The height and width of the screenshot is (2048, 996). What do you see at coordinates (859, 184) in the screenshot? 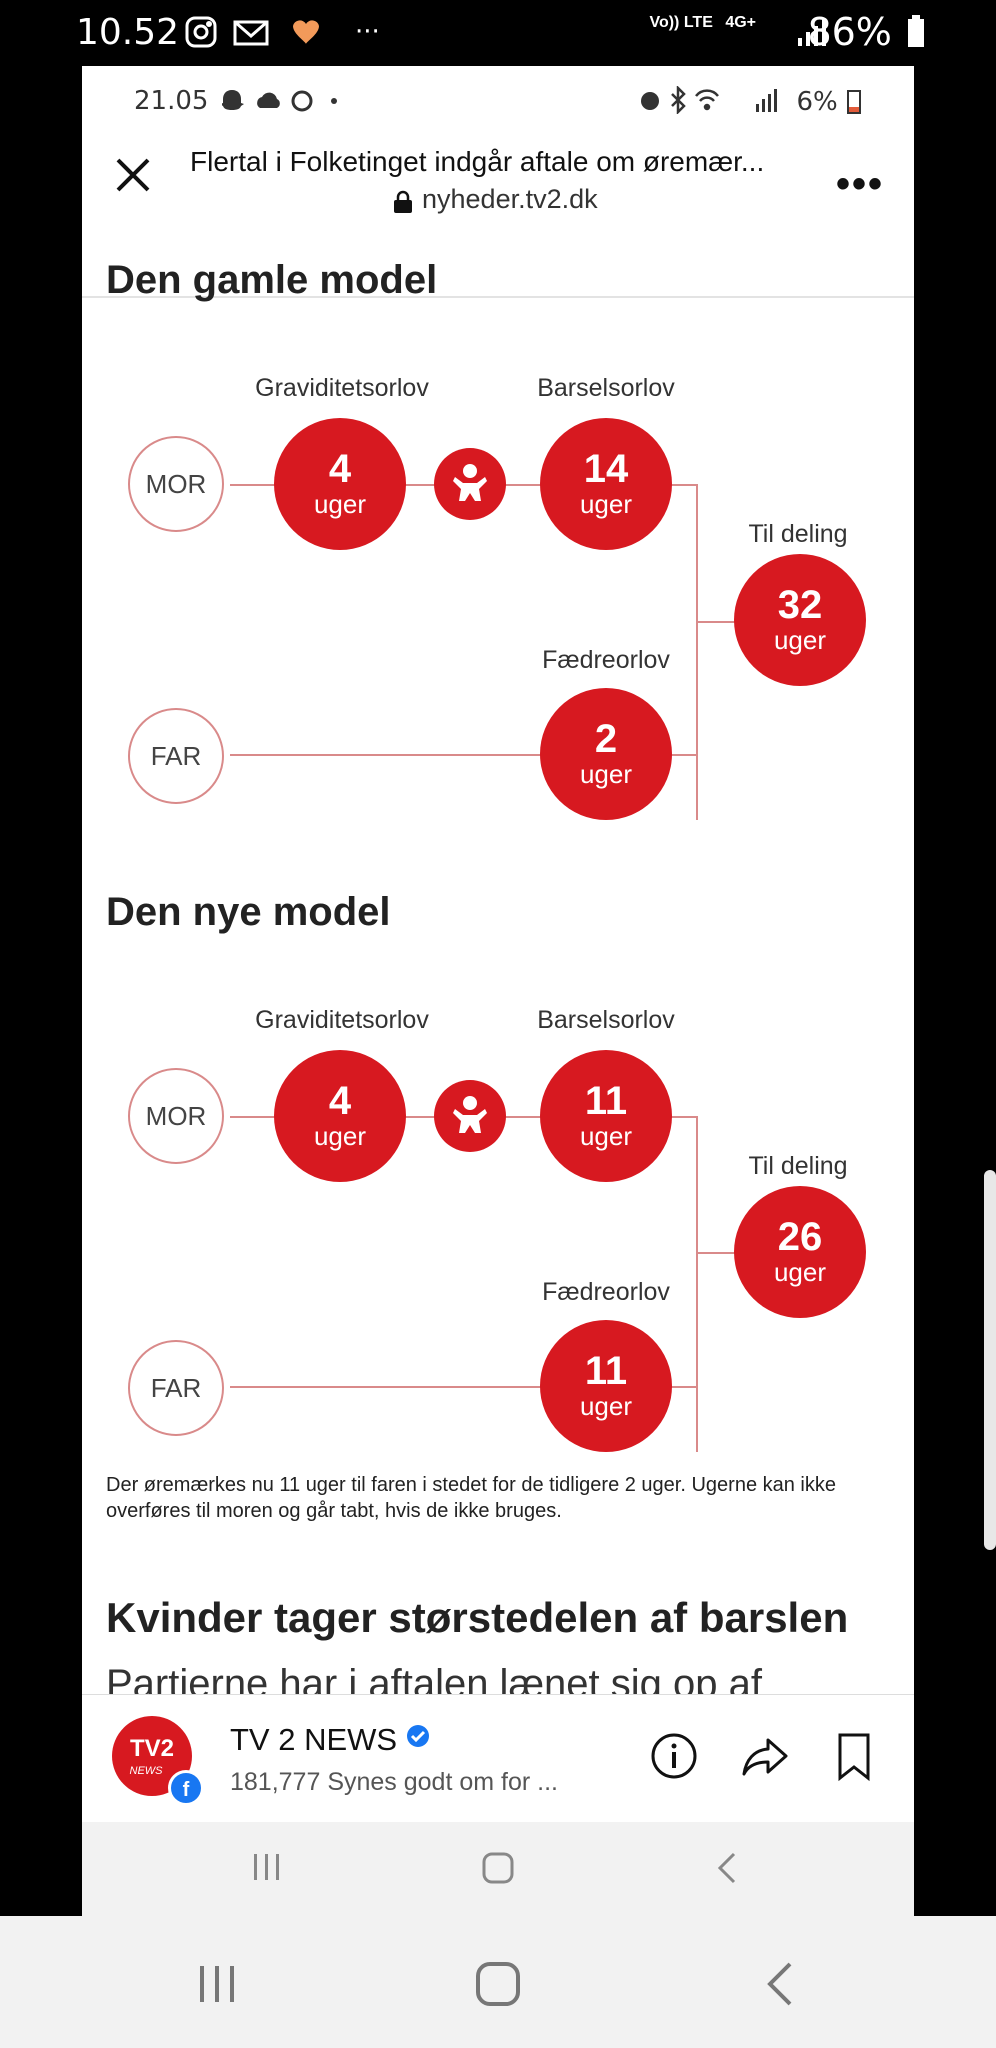
I see `more-options-icon: •••` at bounding box center [859, 184].